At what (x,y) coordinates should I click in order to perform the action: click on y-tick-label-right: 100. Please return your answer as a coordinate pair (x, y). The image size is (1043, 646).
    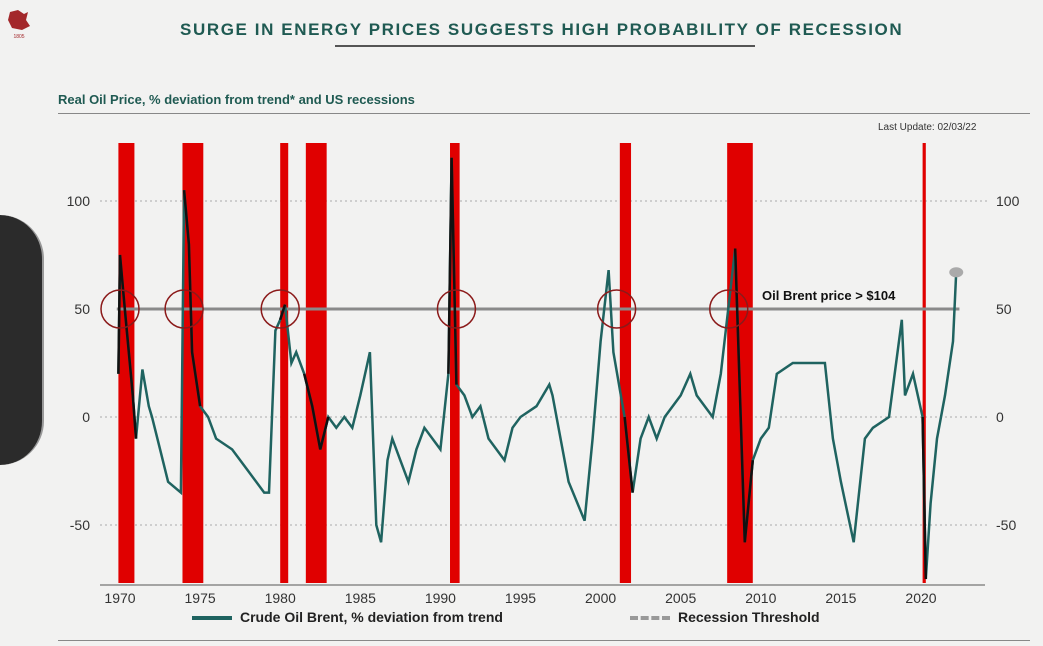
    Looking at the image, I should click on (1008, 201).